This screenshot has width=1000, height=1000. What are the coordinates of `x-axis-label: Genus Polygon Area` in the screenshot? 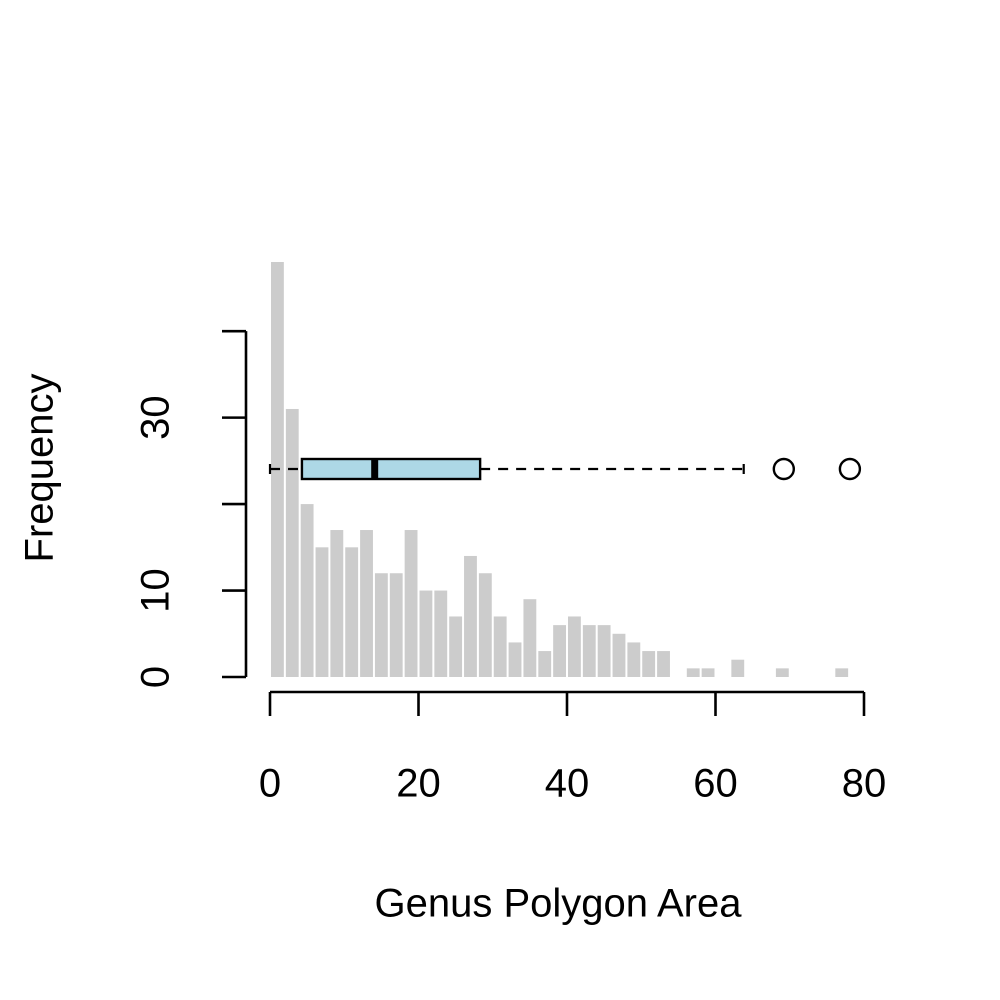 It's located at (559, 904).